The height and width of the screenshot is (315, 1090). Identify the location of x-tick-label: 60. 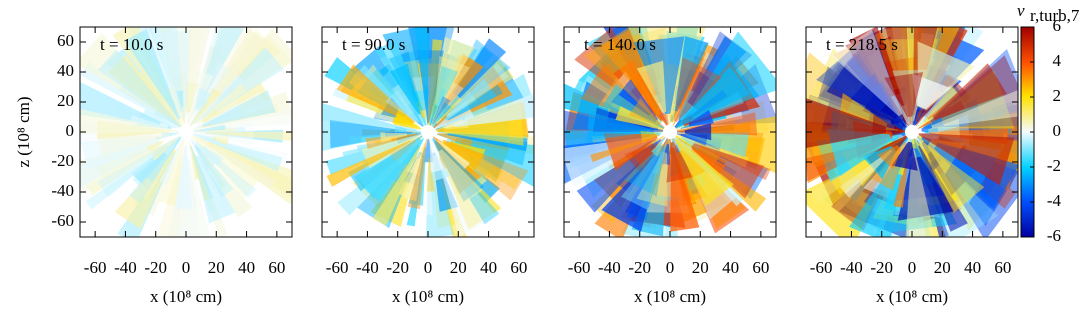
(276, 267).